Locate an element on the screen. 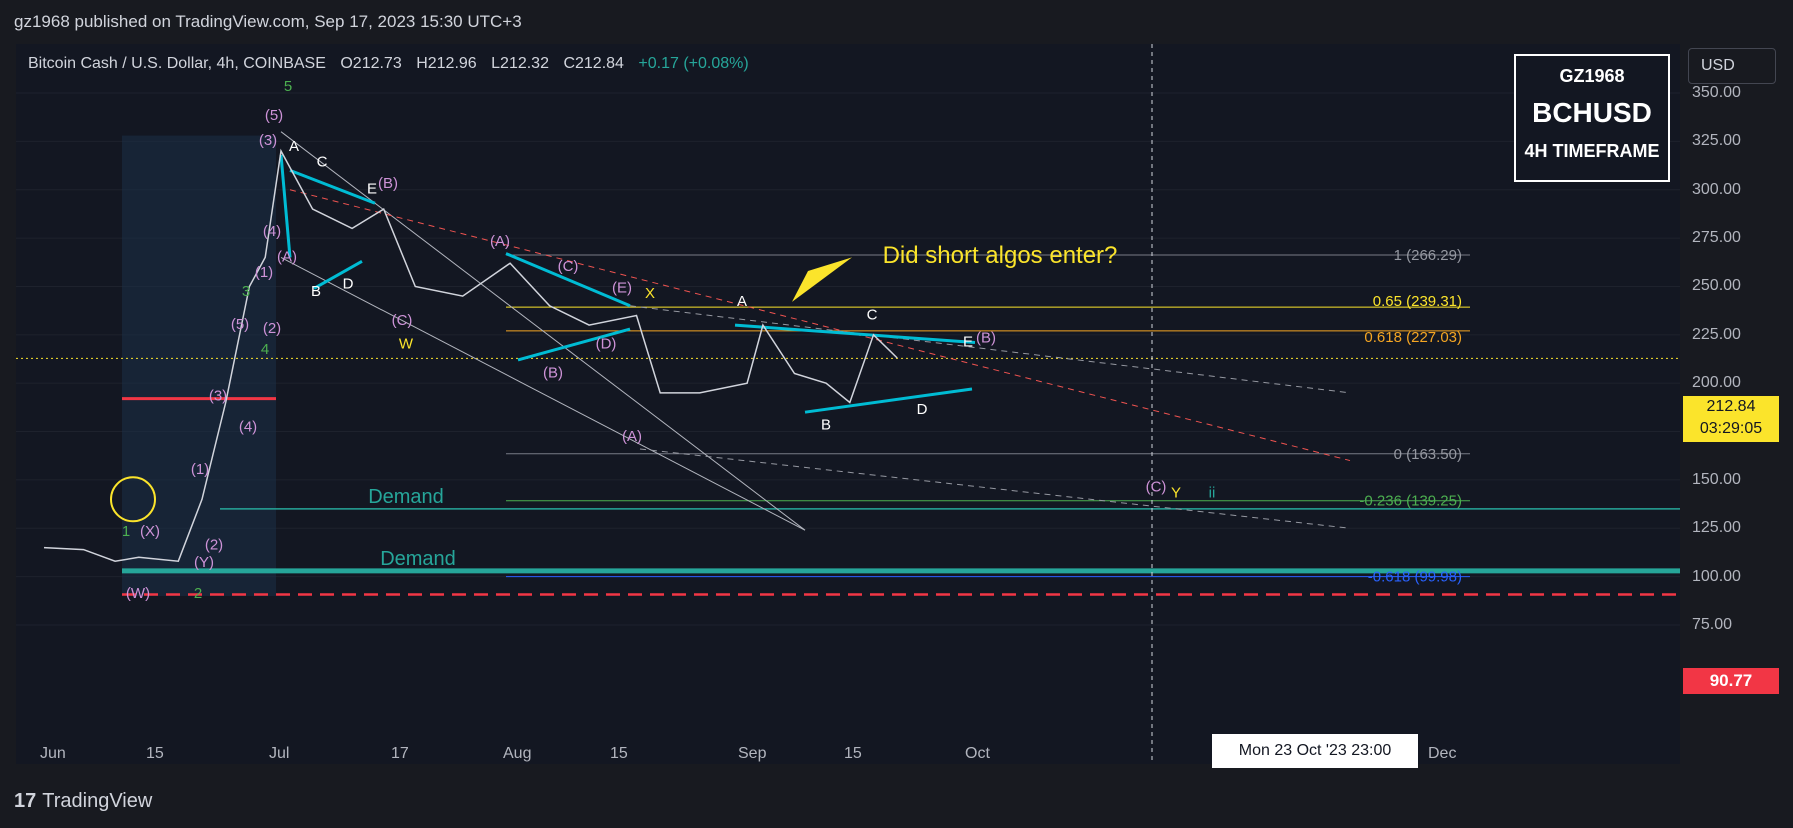 This screenshot has width=1793, height=828. ohlc-close: C212.84 is located at coordinates (593, 63).